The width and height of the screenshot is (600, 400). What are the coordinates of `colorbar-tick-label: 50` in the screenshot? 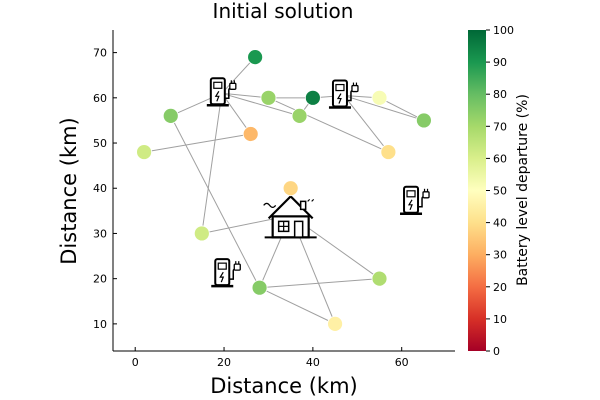 It's located at (500, 191).